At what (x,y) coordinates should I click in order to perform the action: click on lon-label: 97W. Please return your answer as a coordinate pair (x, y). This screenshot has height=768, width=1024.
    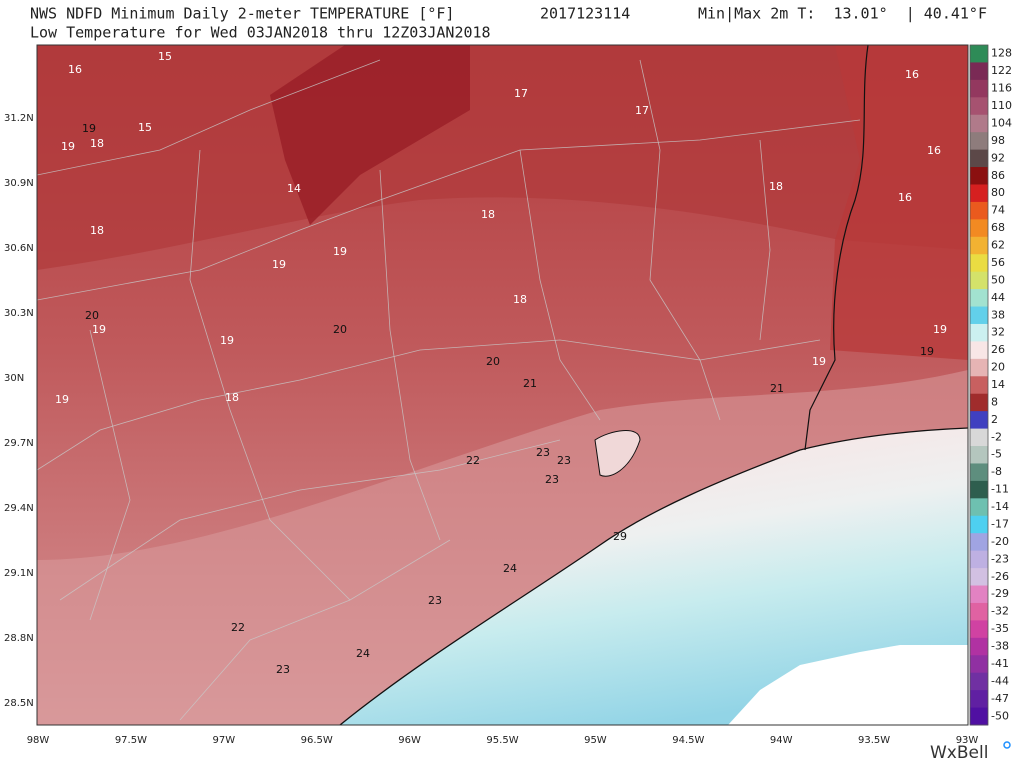
    Looking at the image, I should click on (223, 740).